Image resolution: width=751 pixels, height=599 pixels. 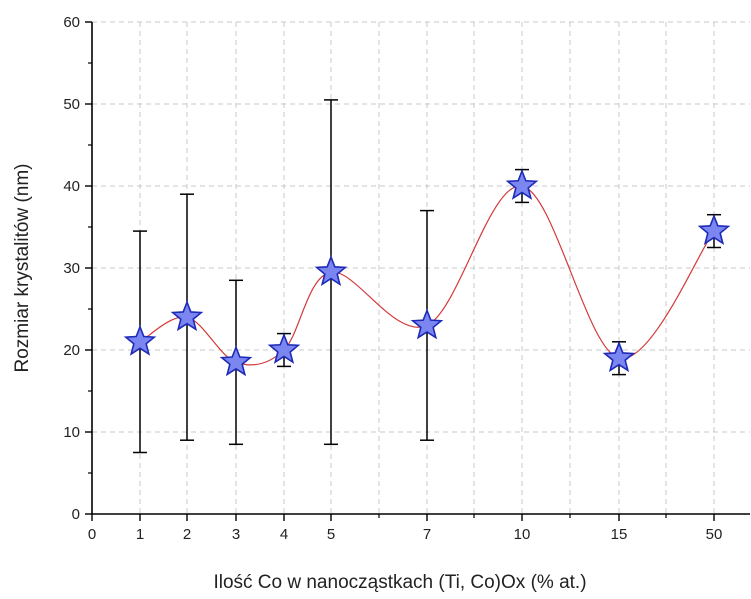 I want to click on y-tick-label-40: 40, so click(x=71, y=186).